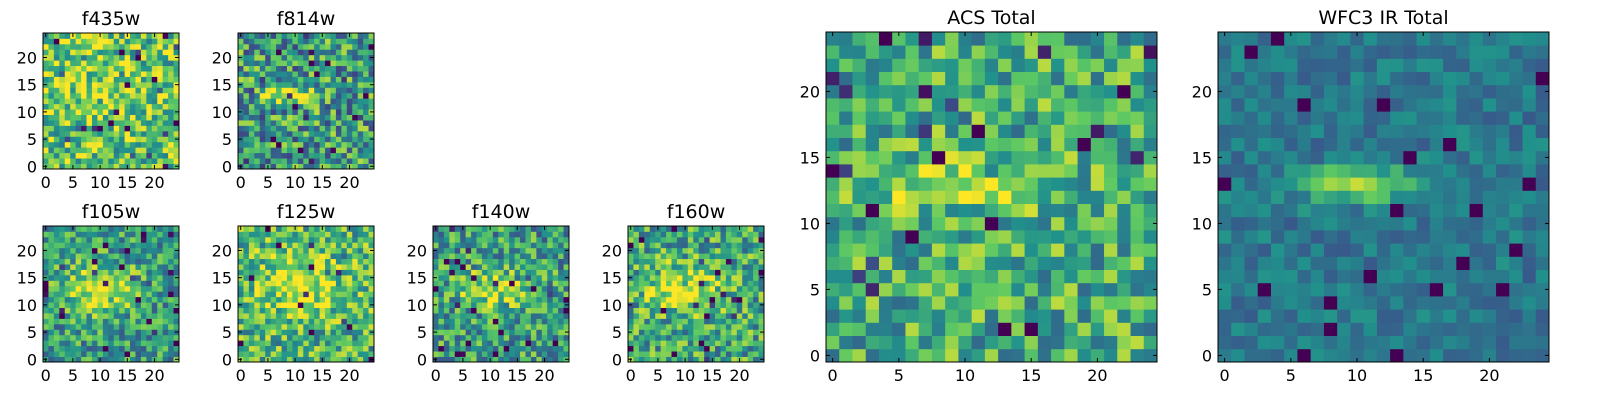  I want to click on y-tick-label: 15, so click(27, 278).